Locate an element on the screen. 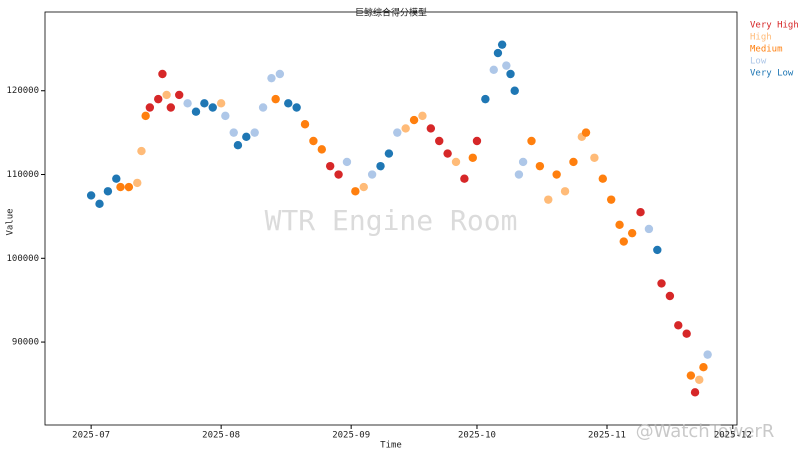 This screenshot has height=457, width=800. legend-entry: Medium is located at coordinates (766, 50).